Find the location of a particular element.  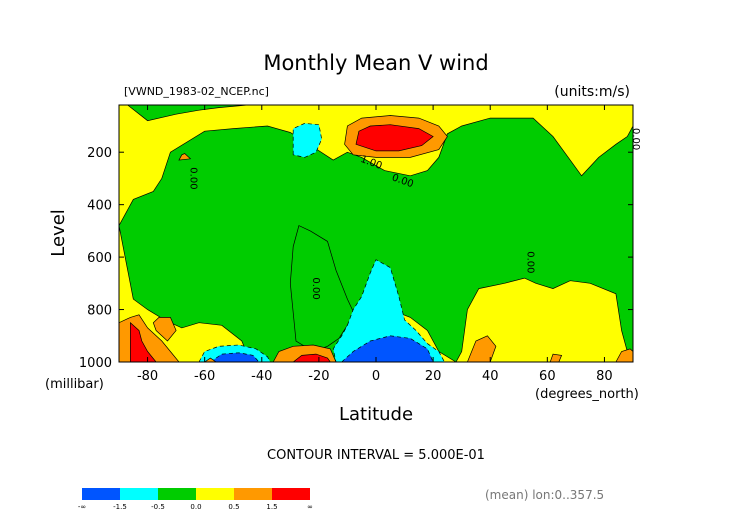

x-tick-label-4: 0 is located at coordinates (376, 376).